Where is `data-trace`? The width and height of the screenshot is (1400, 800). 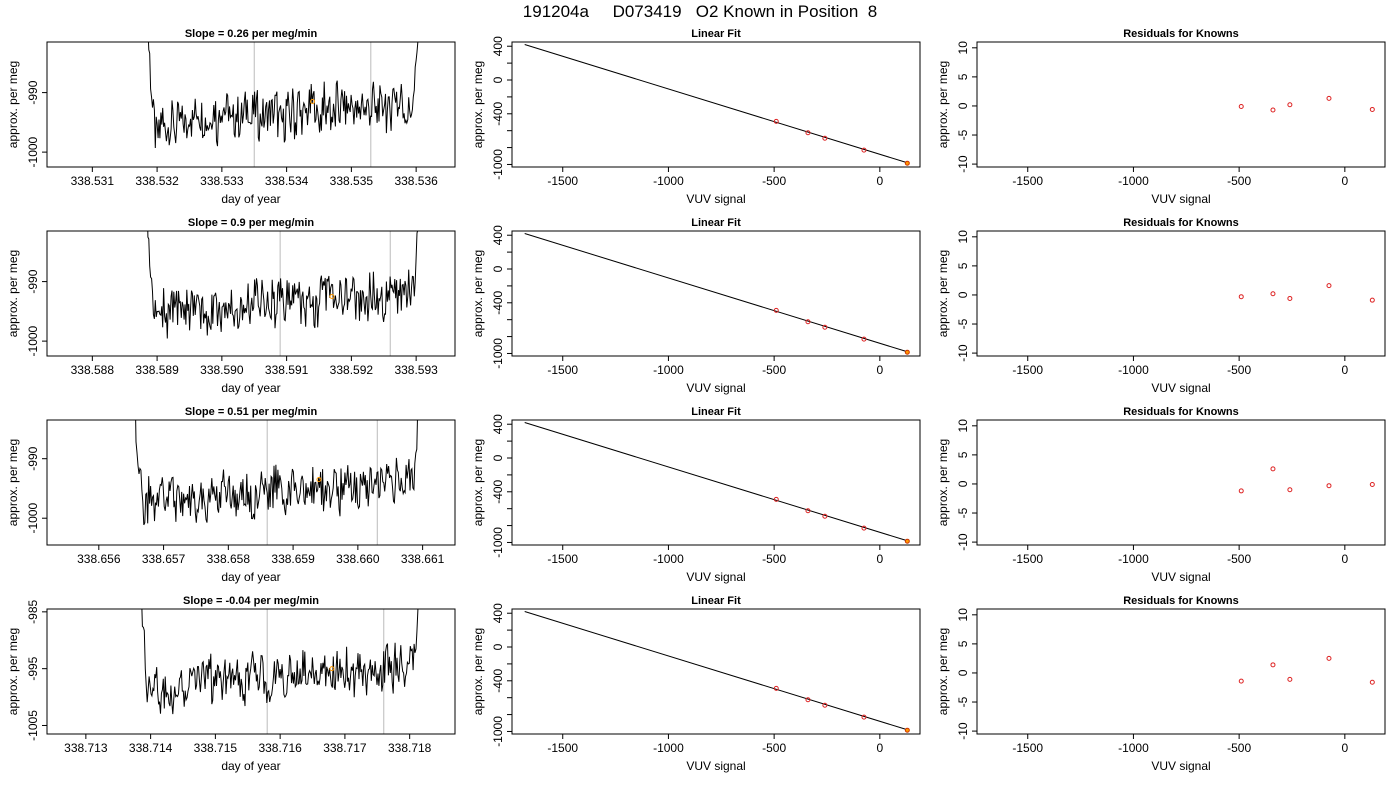 data-trace is located at coordinates (276, 473).